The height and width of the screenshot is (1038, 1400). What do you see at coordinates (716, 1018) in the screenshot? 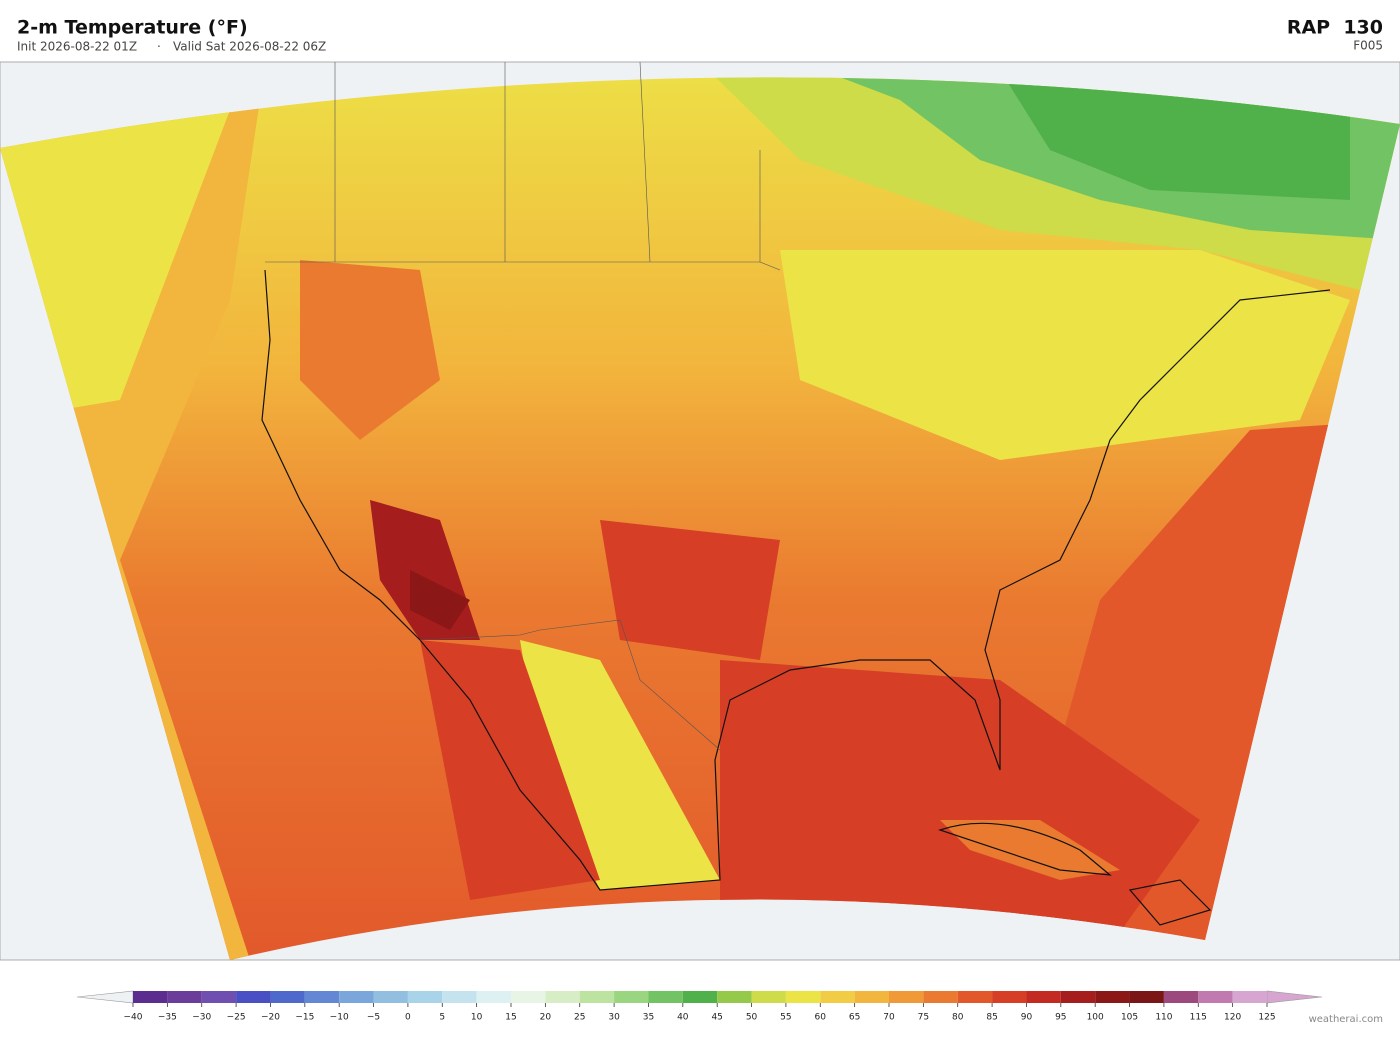
I see `colorbar-tick-label: 45` at bounding box center [716, 1018].